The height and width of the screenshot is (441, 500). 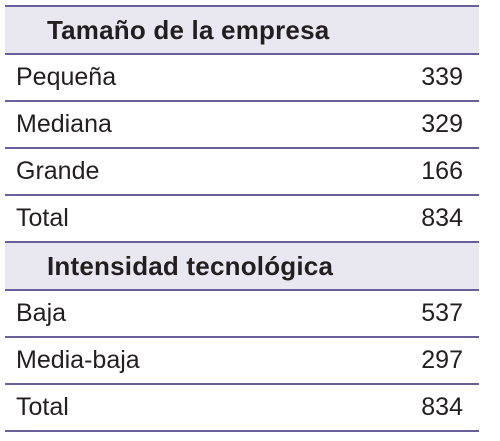 I want to click on row-value: 166, so click(x=442, y=171).